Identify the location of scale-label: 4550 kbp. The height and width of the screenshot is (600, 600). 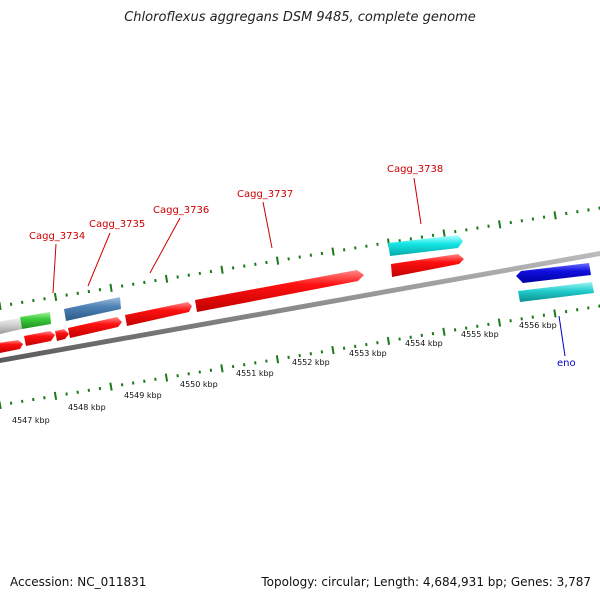
(199, 384).